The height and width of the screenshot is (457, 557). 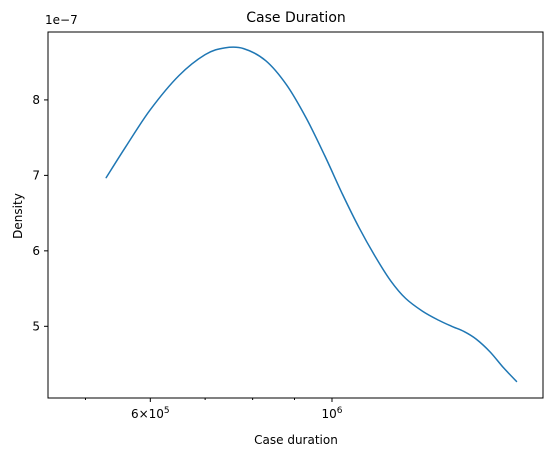 What do you see at coordinates (296, 440) in the screenshot?
I see `x-axis-label: Case duration` at bounding box center [296, 440].